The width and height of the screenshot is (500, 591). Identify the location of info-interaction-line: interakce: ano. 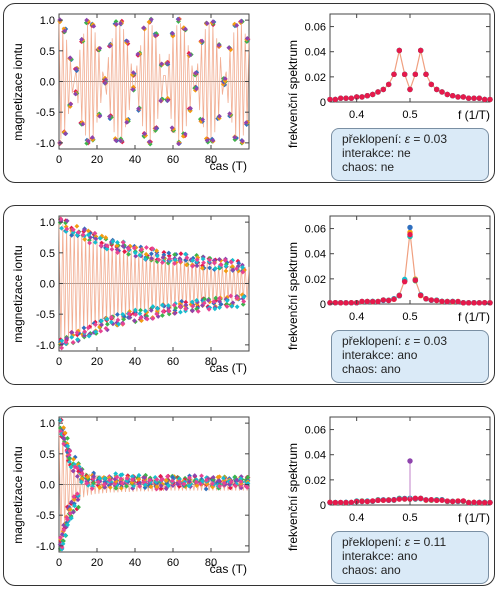
(380, 556).